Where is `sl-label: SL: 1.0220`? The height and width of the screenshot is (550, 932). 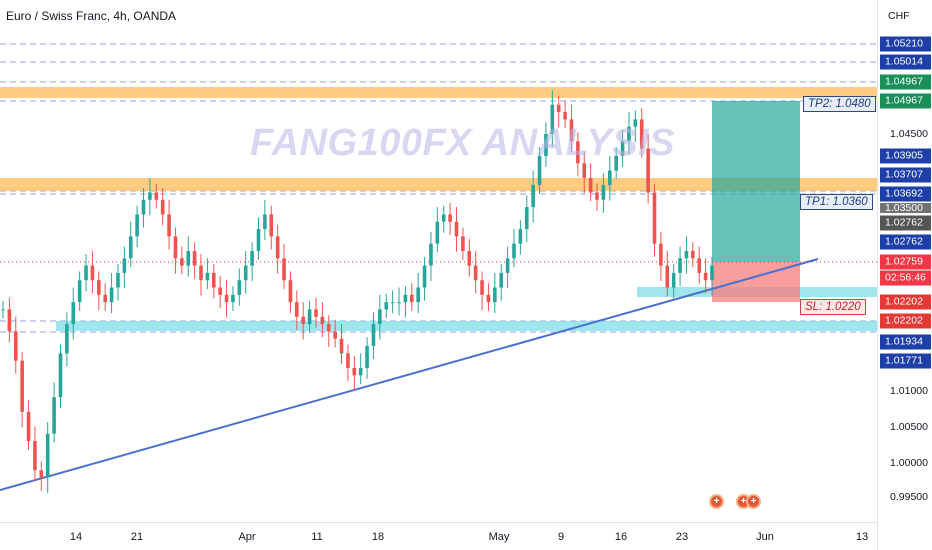
sl-label: SL: 1.0220 is located at coordinates (833, 307).